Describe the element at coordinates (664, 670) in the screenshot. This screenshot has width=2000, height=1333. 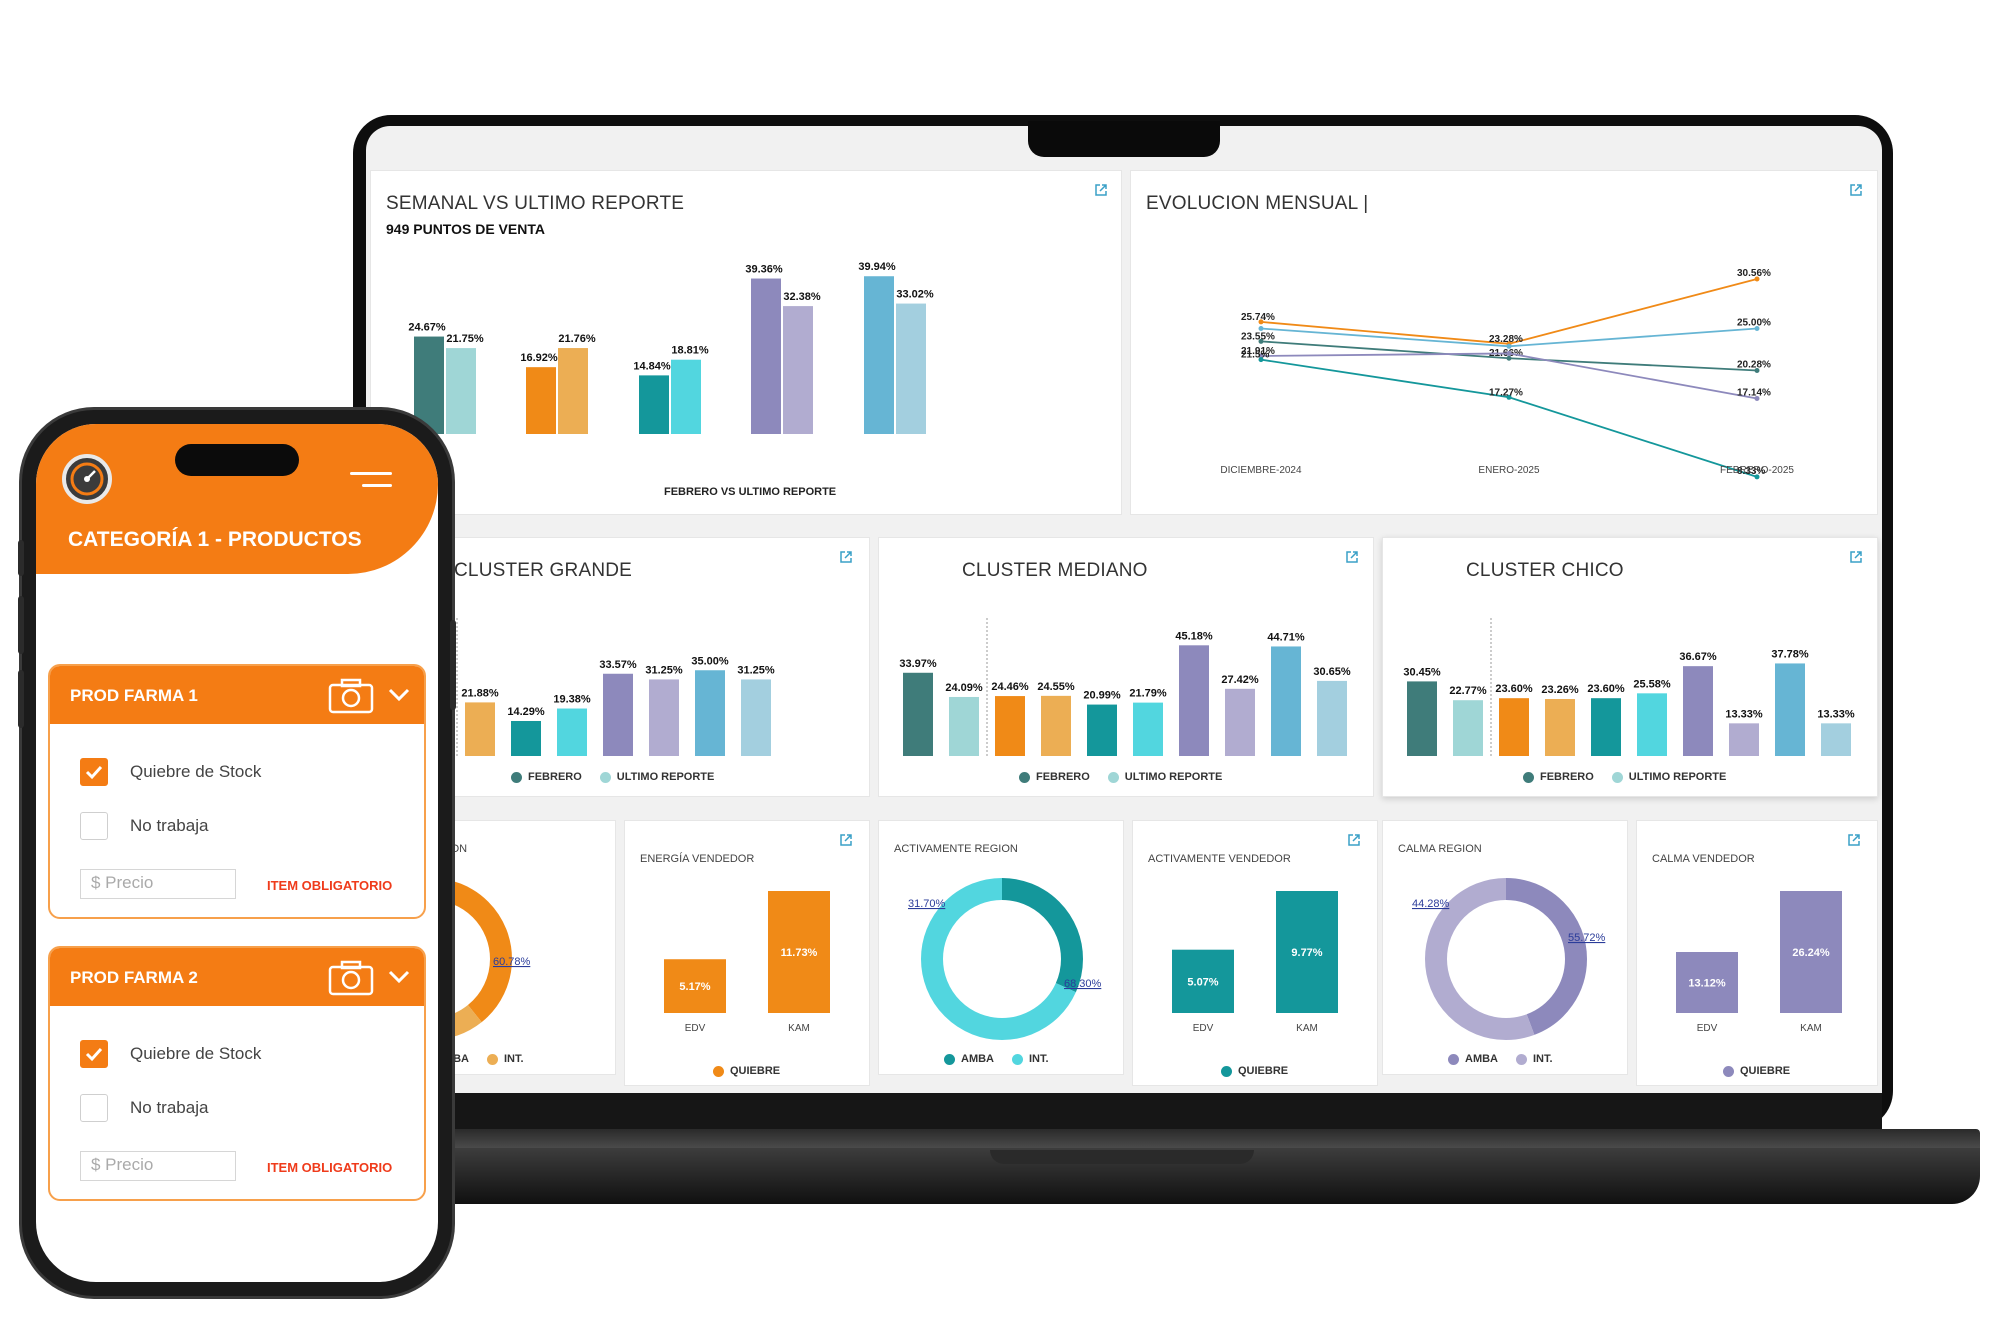
I see `data-label: 31.25%` at that location.